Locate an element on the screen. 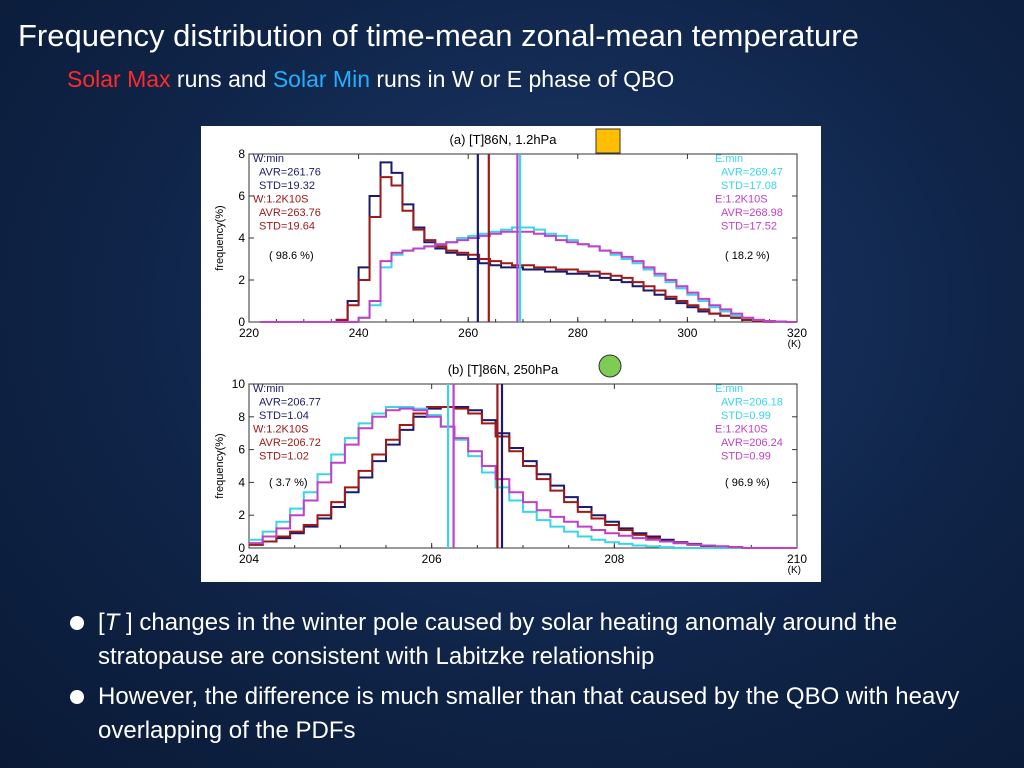  annotation-left: AVR=261.76 is located at coordinates (290, 173).